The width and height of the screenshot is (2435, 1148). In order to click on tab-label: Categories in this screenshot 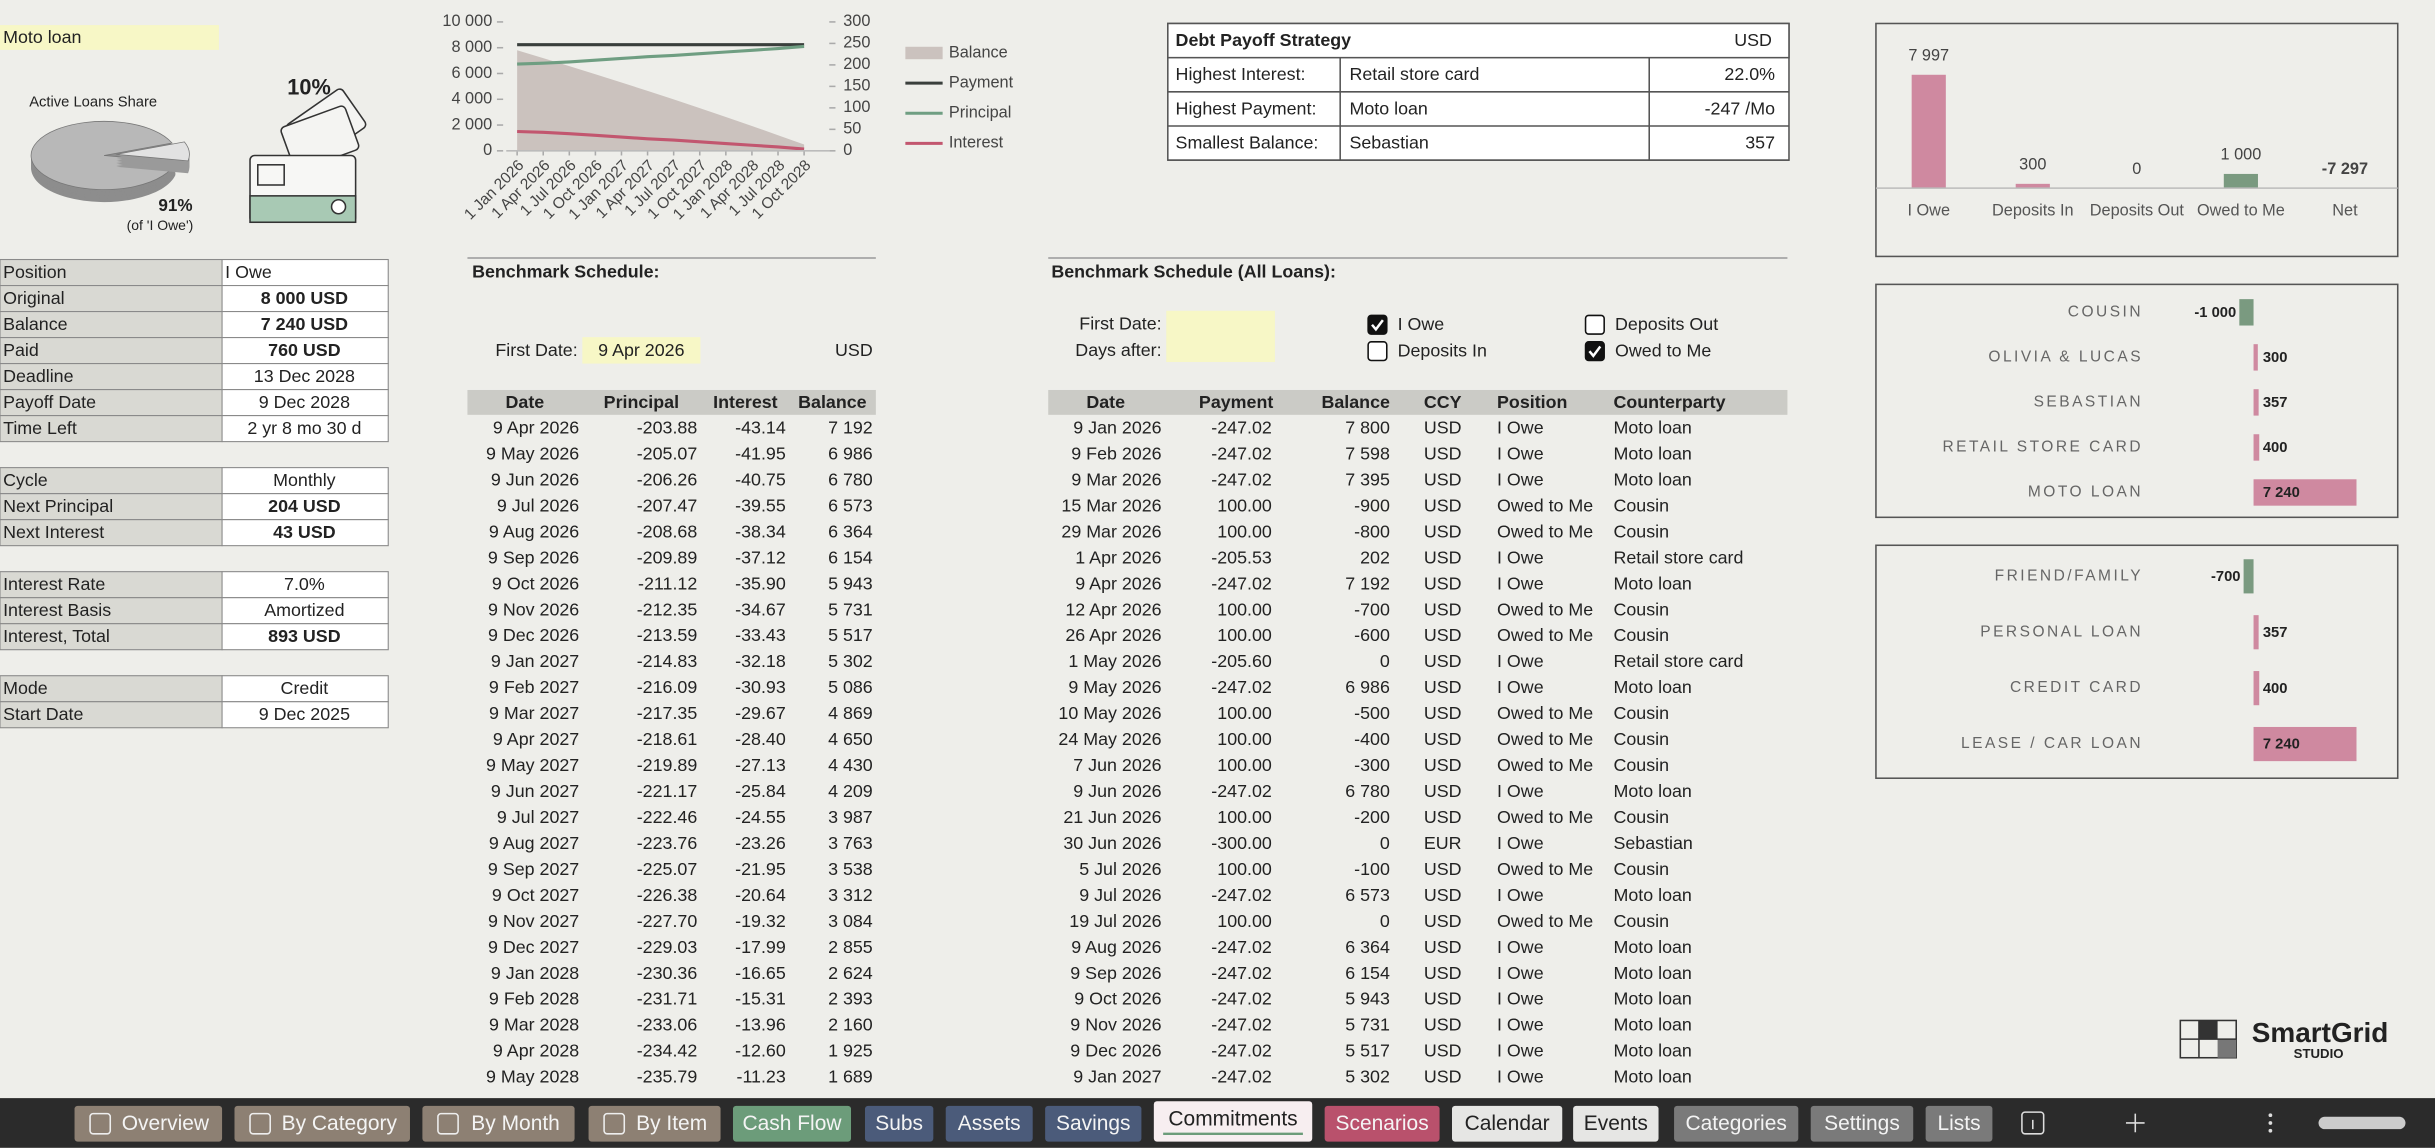, I will do `click(1736, 1123)`.